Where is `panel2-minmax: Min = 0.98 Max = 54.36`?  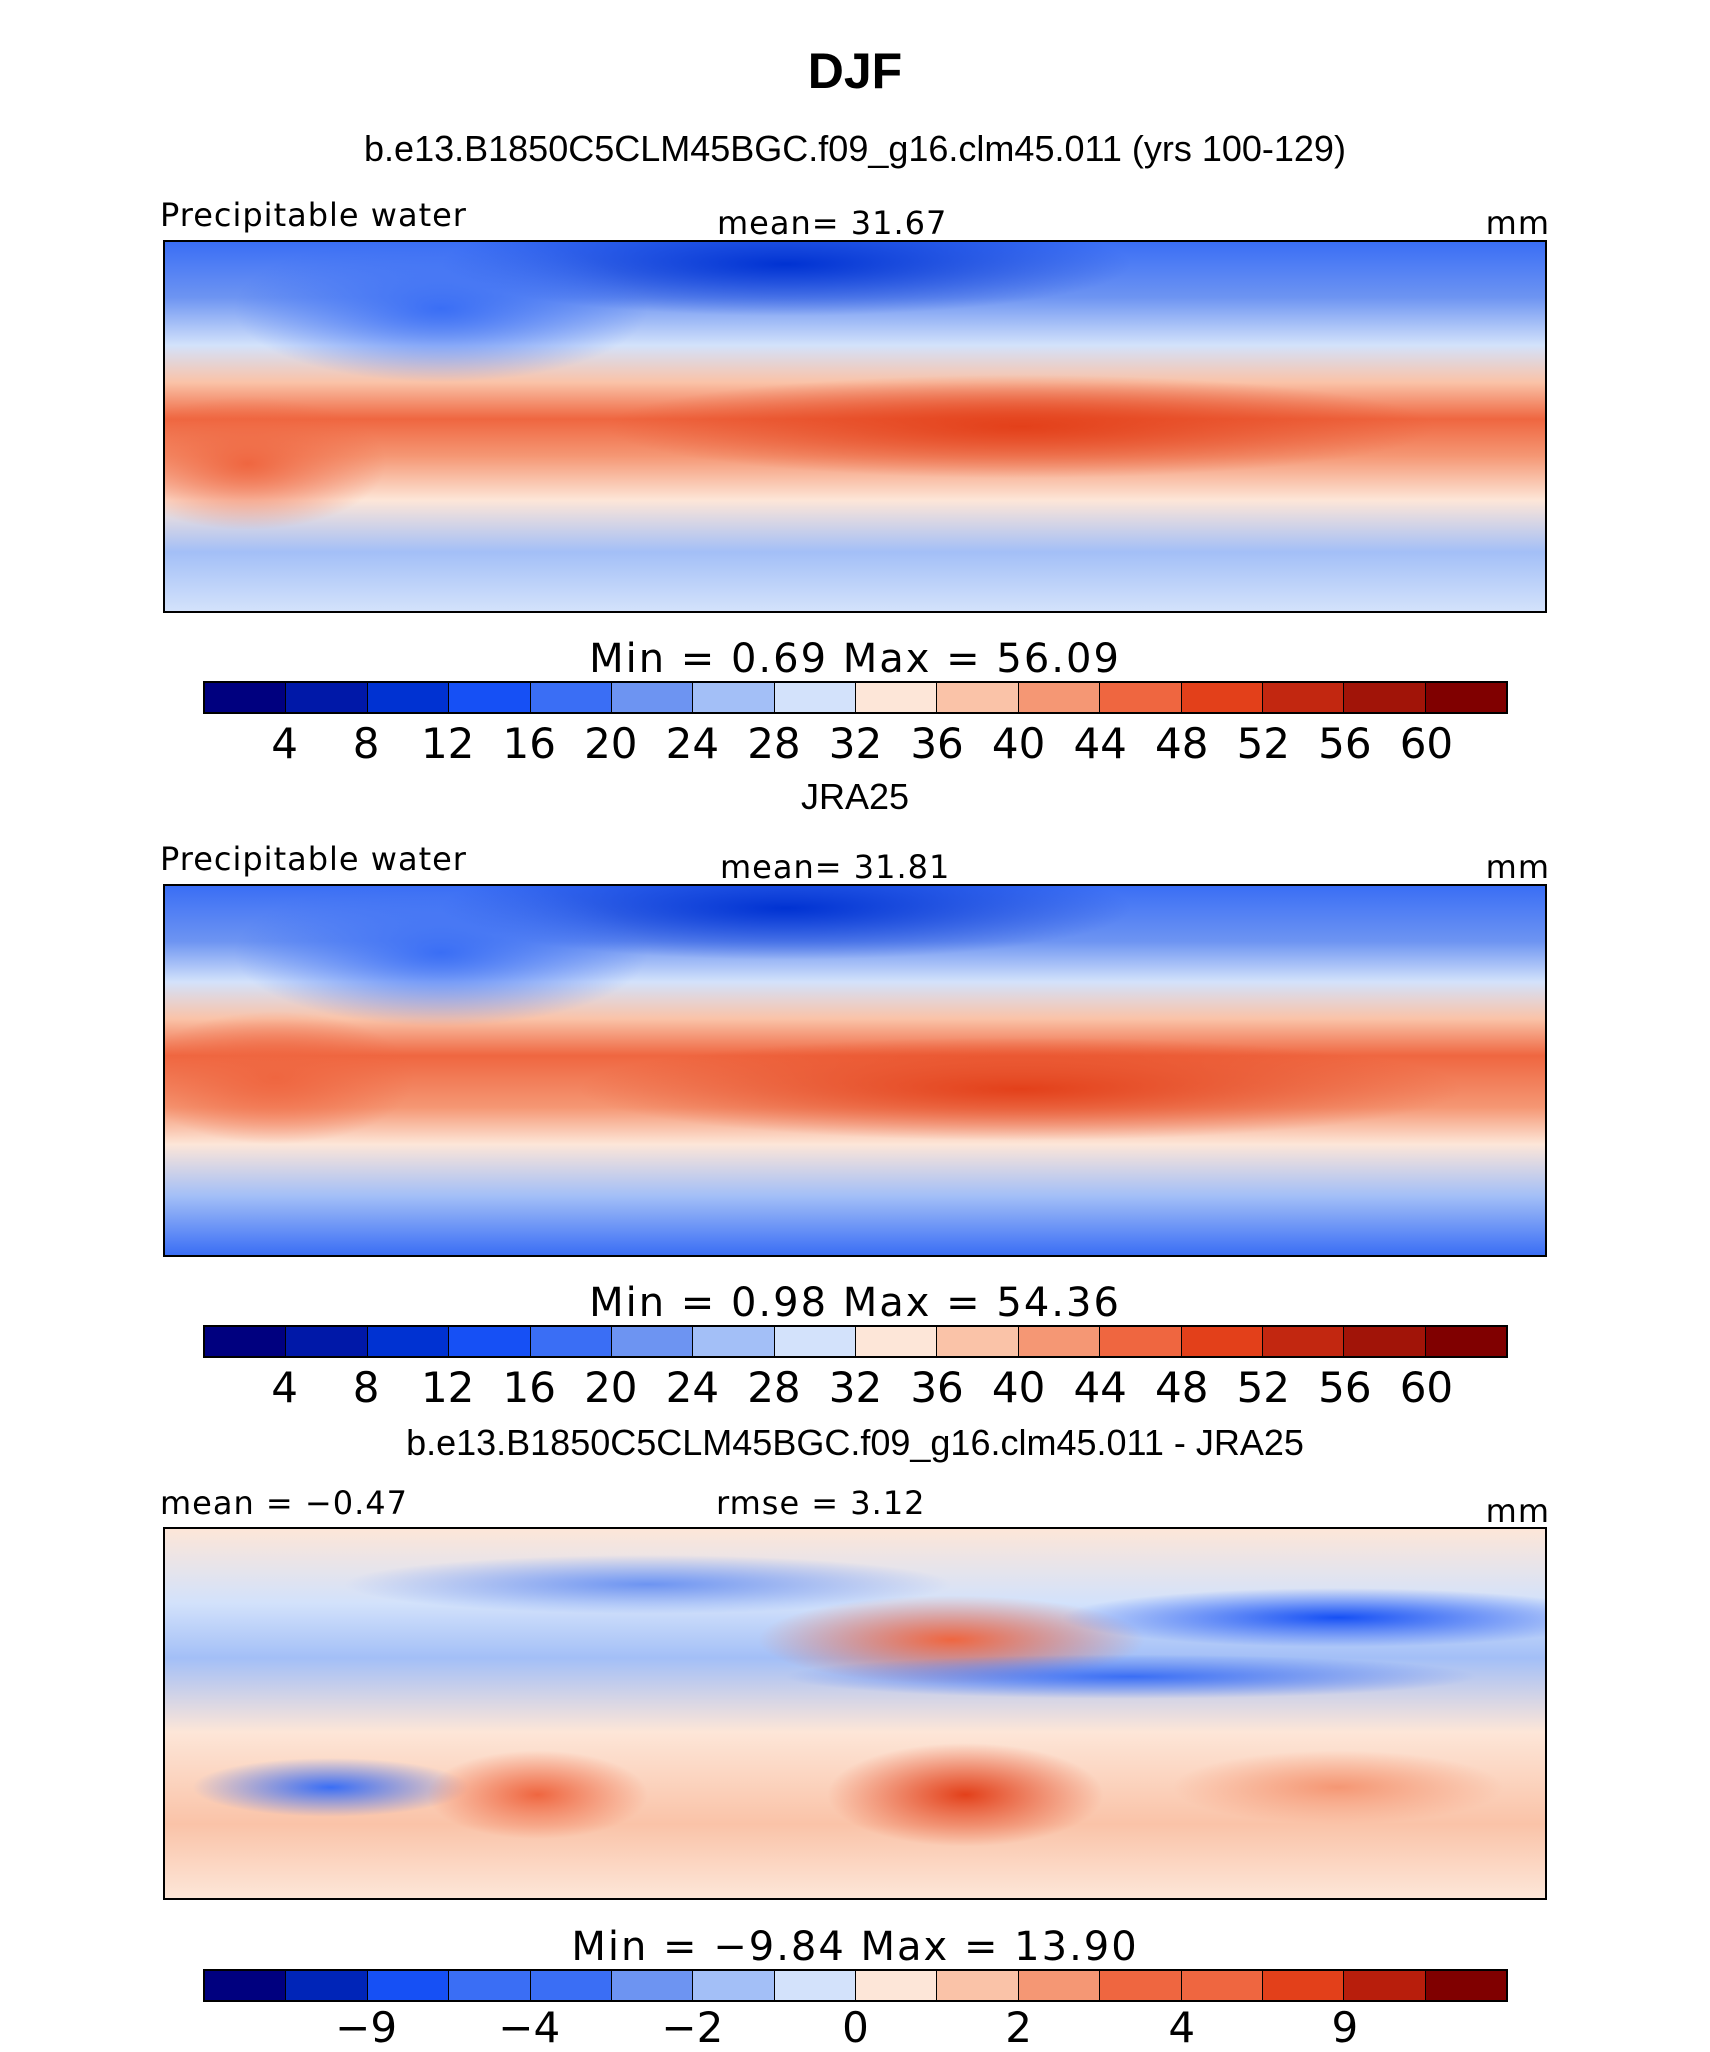
panel2-minmax: Min = 0.98 Max = 54.36 is located at coordinates (855, 1303).